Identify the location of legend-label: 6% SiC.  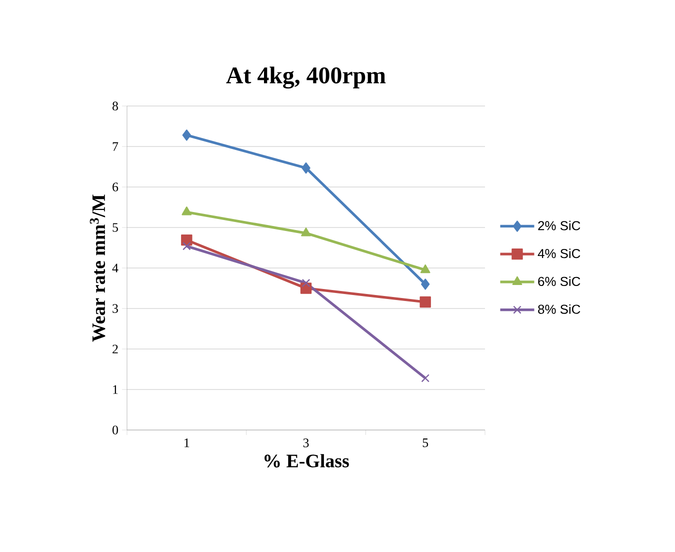
(559, 281).